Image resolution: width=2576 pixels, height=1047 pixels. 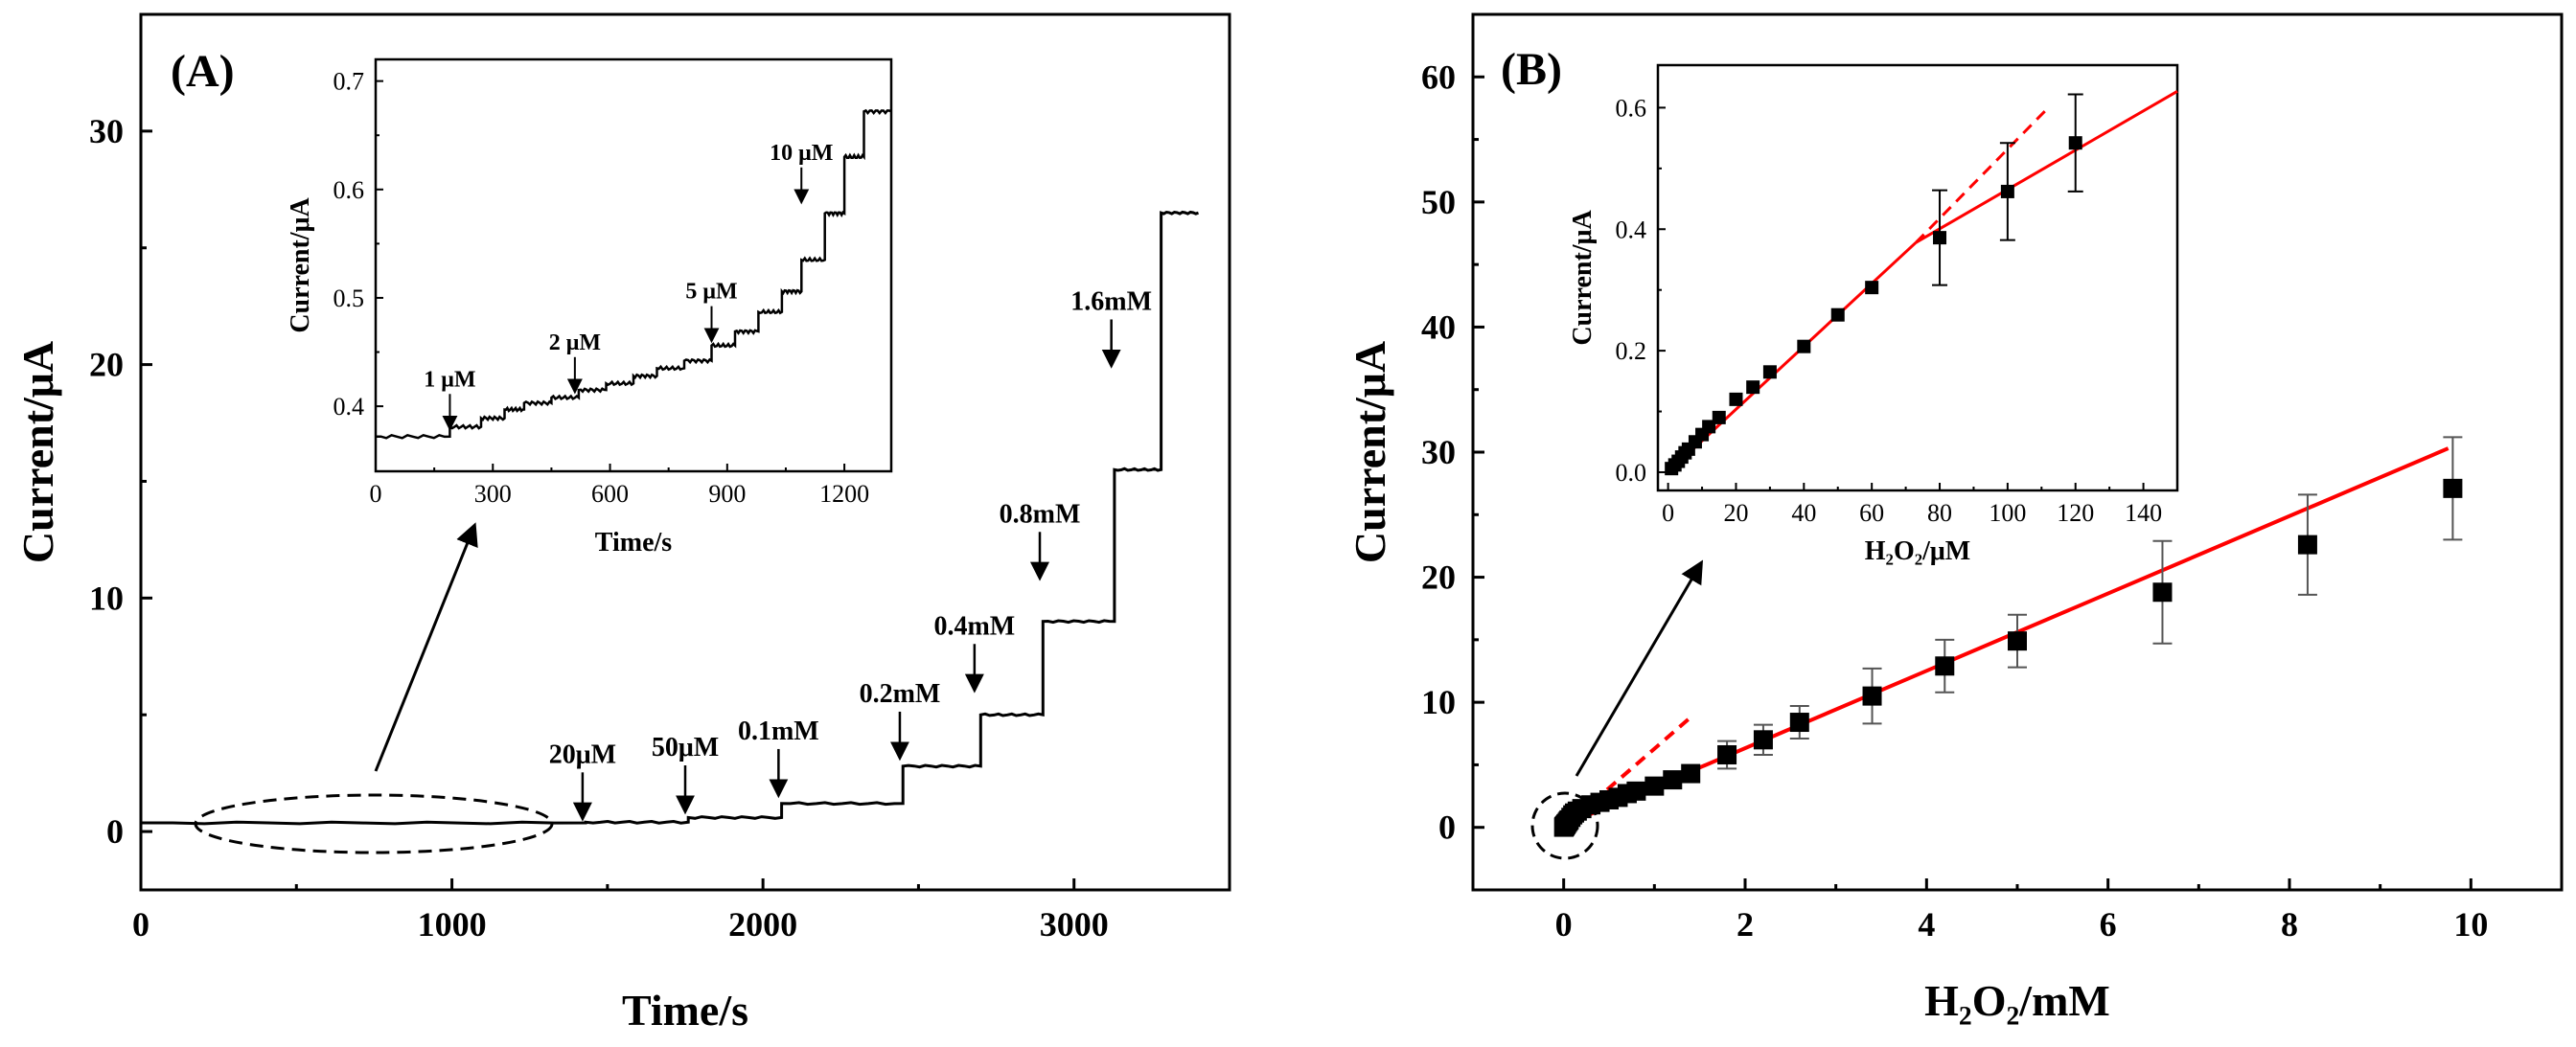 I want to click on x-tick-label: 1000, so click(x=452, y=925).